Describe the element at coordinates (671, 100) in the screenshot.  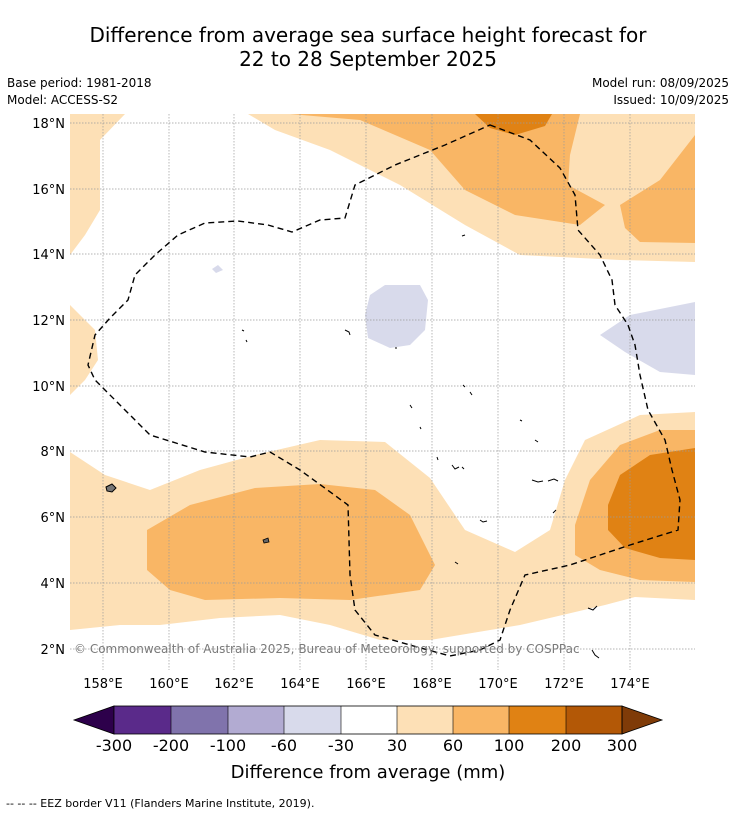
I see `issued-label: Issued: 10/09/2025` at that location.